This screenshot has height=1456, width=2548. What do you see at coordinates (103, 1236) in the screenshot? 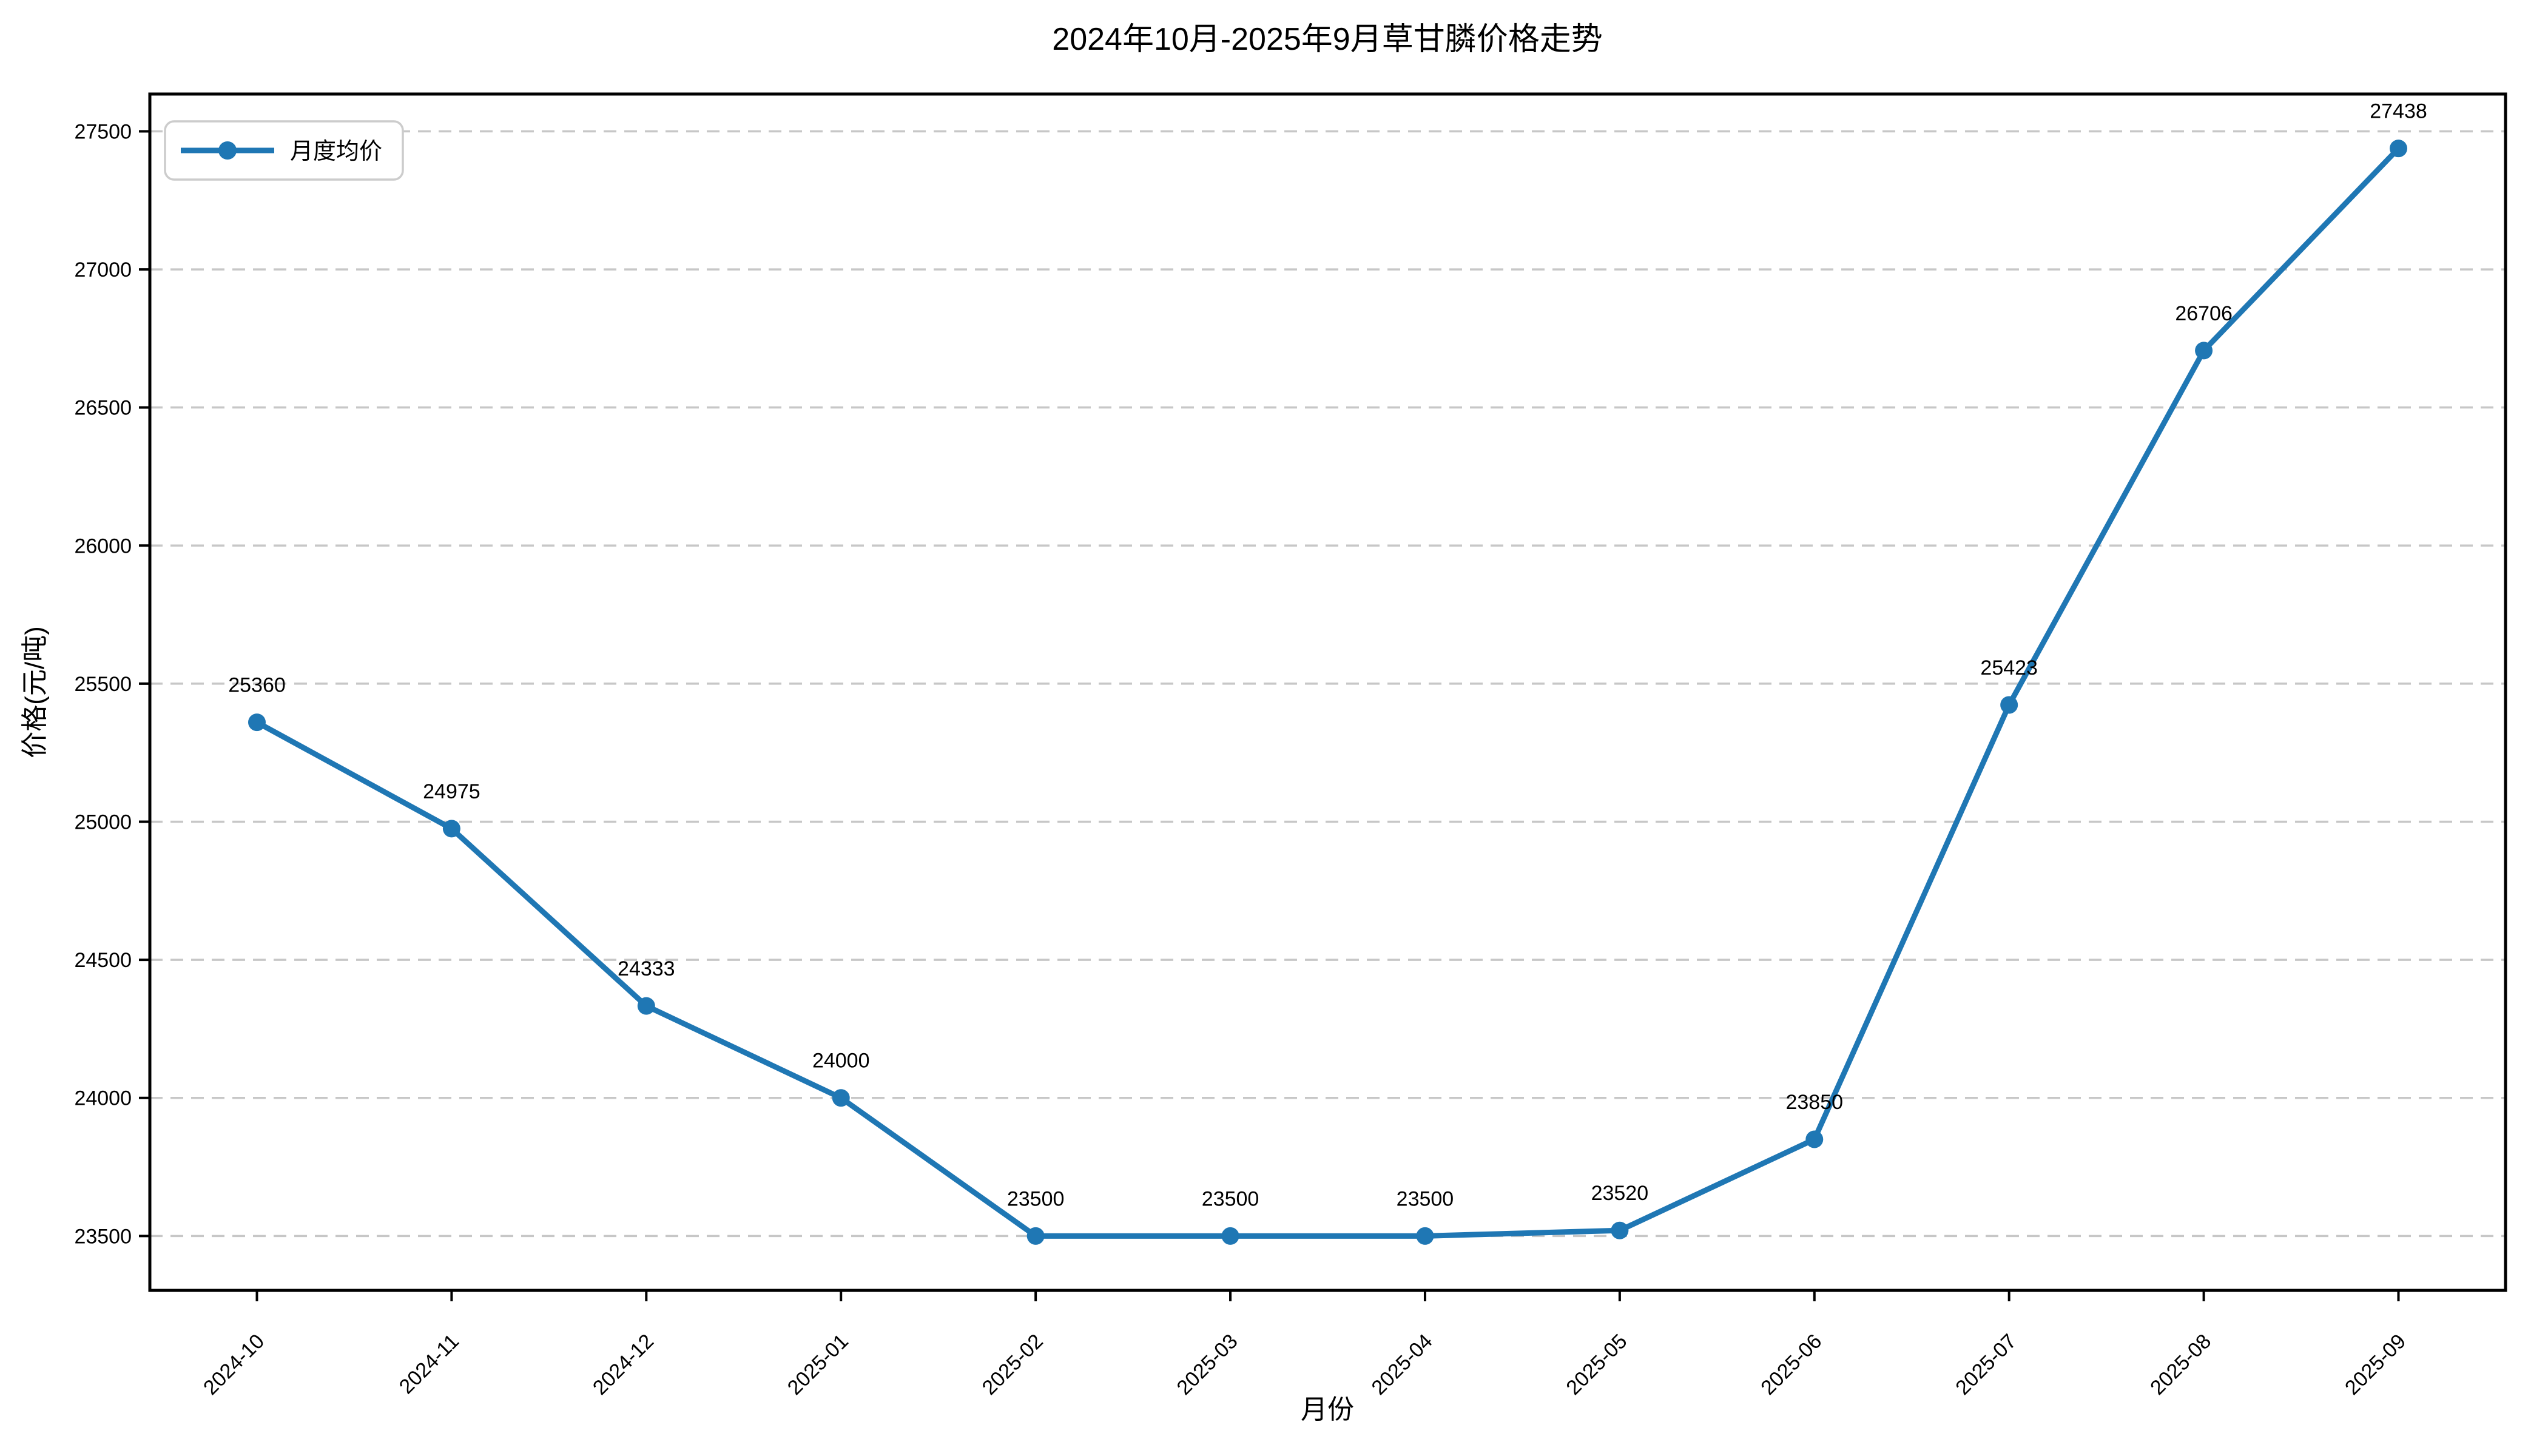
I see `y-tick-label: 23500` at bounding box center [103, 1236].